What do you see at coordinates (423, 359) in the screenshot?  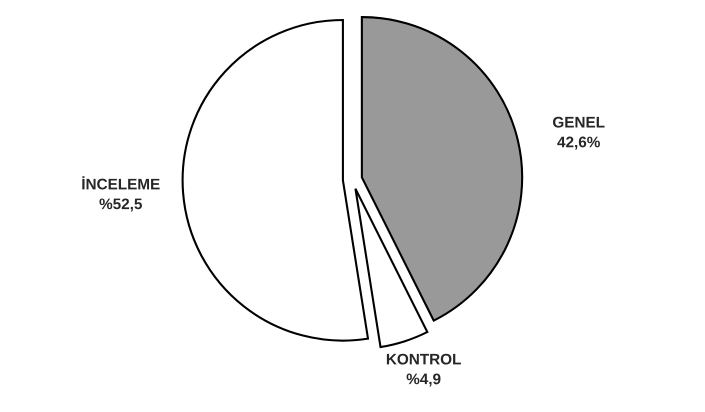 I see `slice-label: KONTROL` at bounding box center [423, 359].